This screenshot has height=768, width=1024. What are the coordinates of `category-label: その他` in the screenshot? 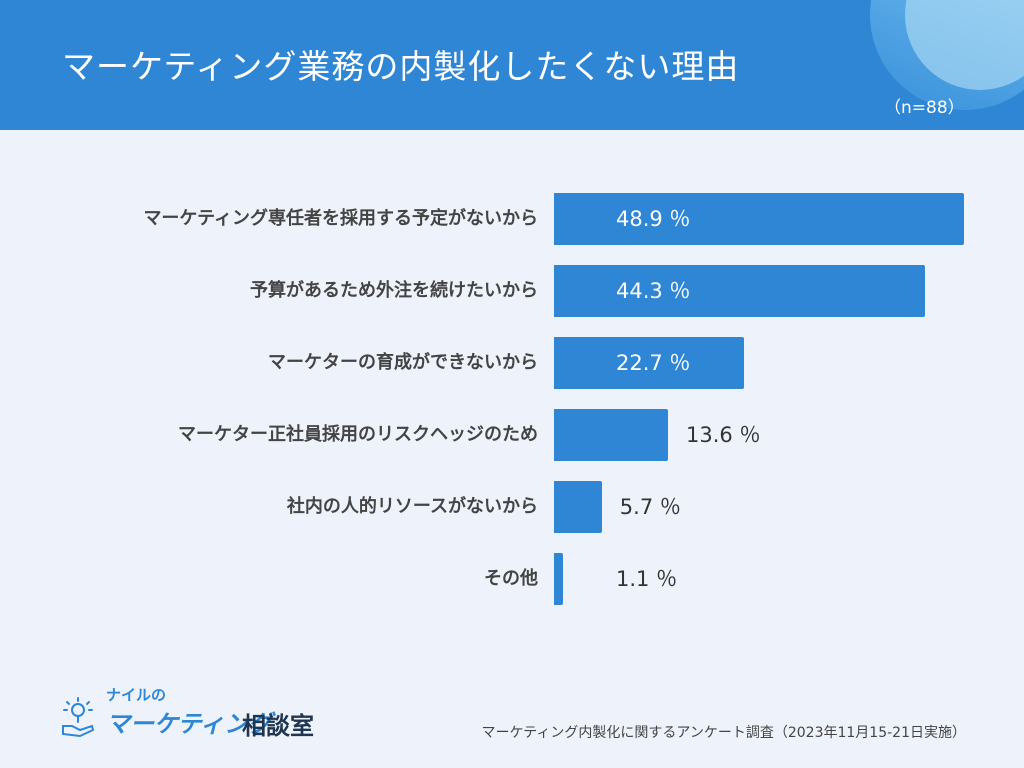 It's located at (511, 578).